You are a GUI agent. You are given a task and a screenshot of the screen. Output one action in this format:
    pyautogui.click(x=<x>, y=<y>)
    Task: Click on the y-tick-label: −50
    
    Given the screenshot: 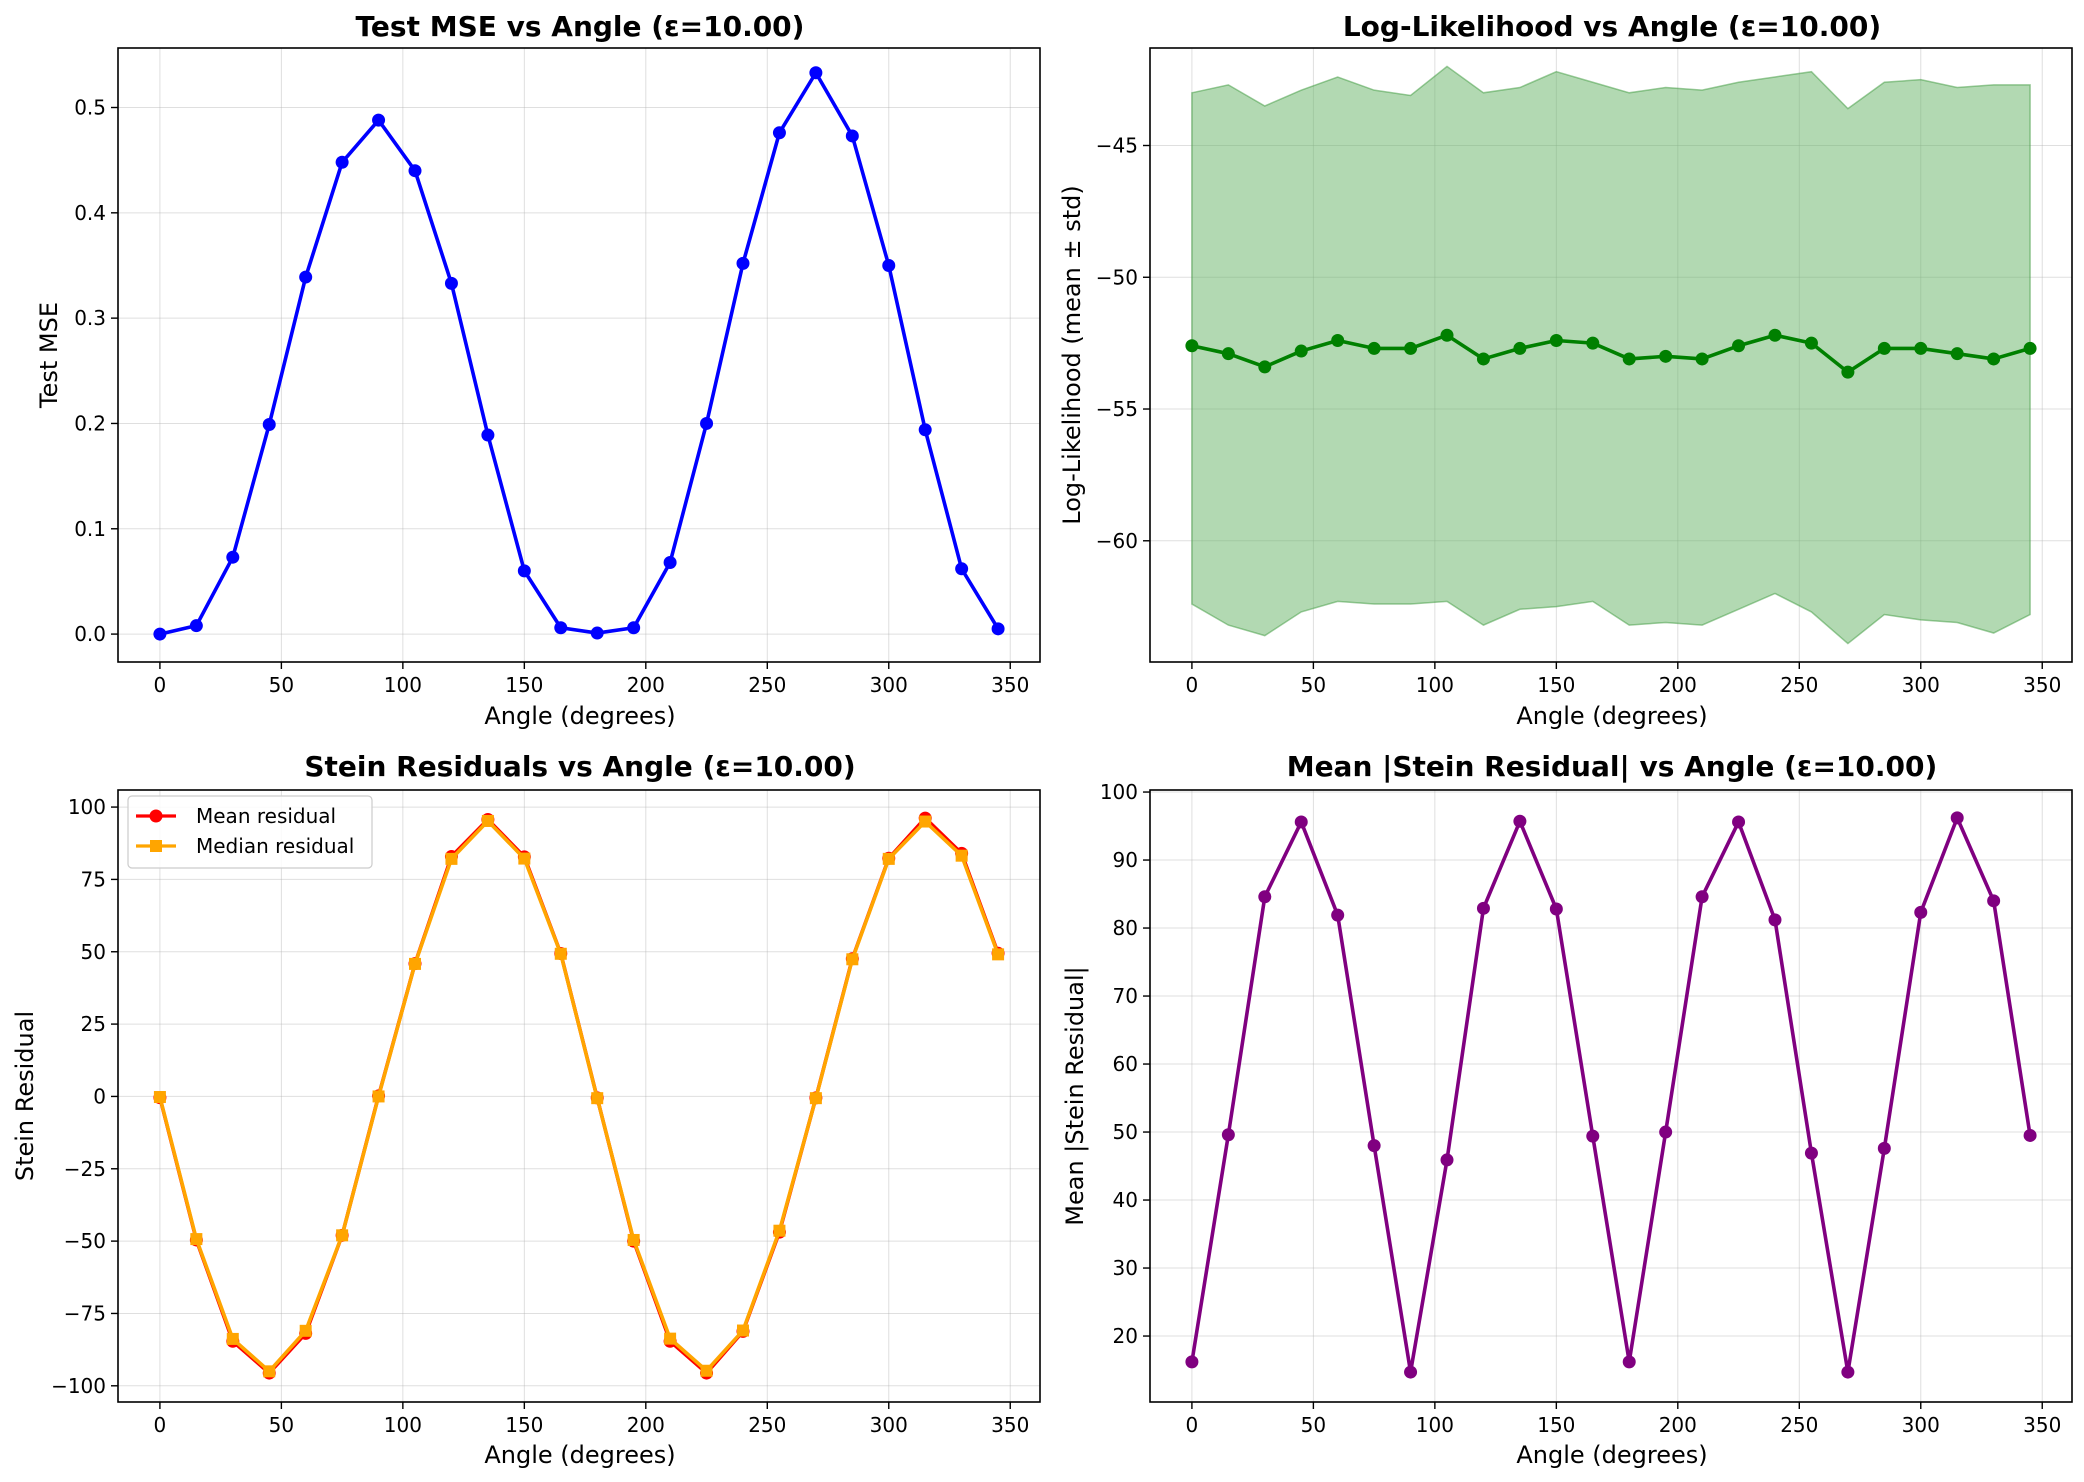 What is the action you would take?
    pyautogui.click(x=85, y=1241)
    